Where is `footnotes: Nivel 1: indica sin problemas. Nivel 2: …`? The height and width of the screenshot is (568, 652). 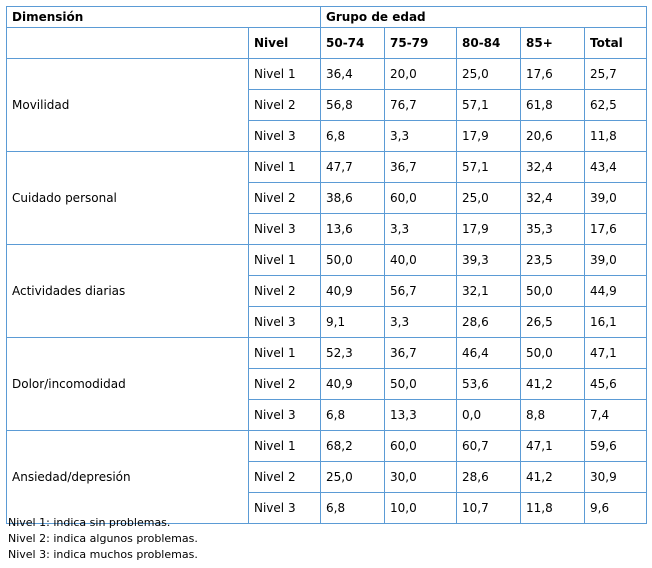
footnotes: Nivel 1: indica sin problemas. Nivel 2: … is located at coordinates (103, 539).